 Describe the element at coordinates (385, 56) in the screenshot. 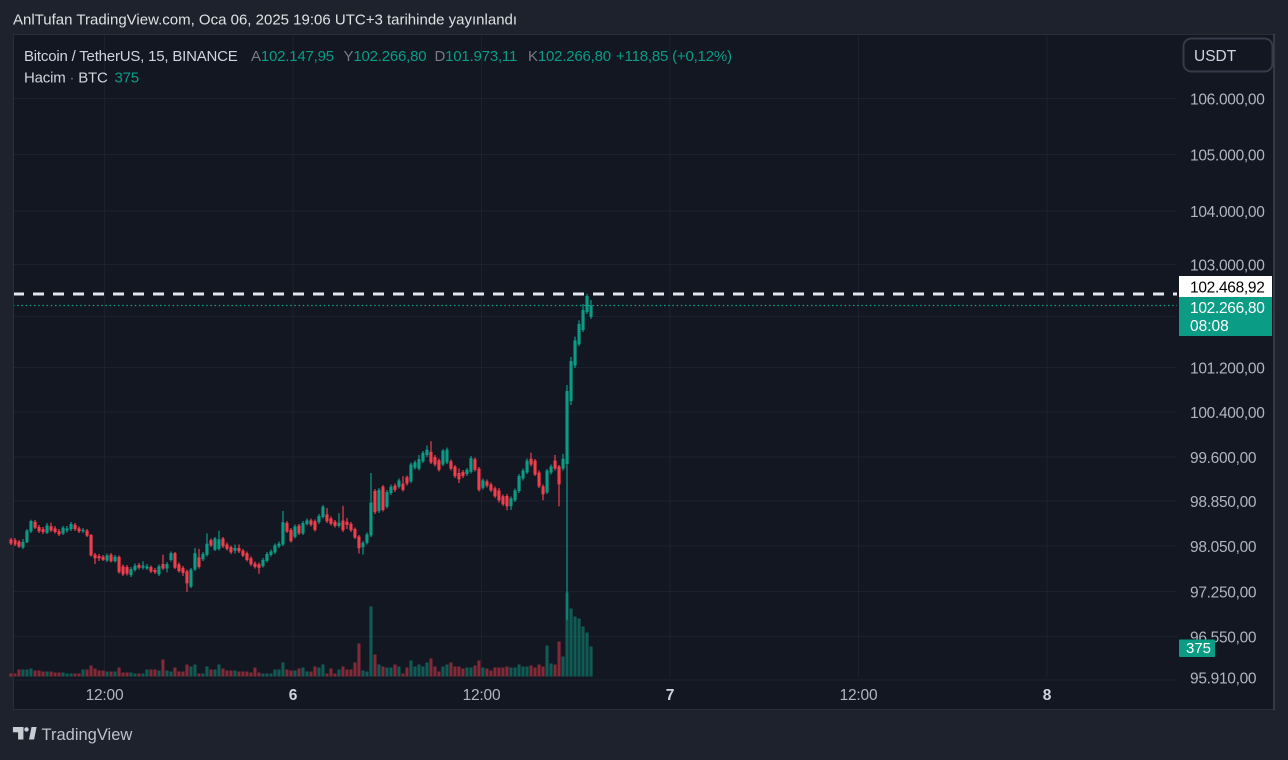

I see `svg-text: Y102.266,80` at that location.